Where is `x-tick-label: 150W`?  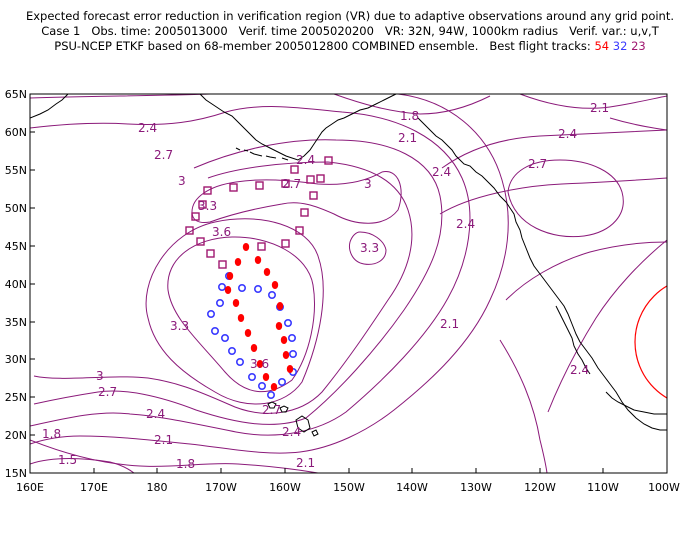 x-tick-label: 150W is located at coordinates (349, 487).